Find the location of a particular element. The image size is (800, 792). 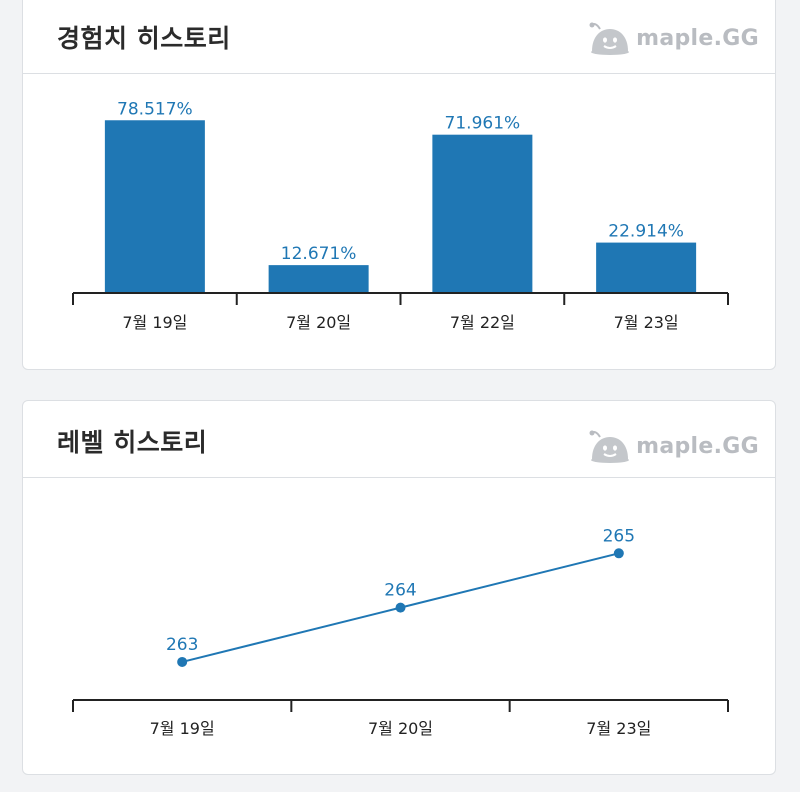

exp-value-label: 71.961% is located at coordinates (483, 124).